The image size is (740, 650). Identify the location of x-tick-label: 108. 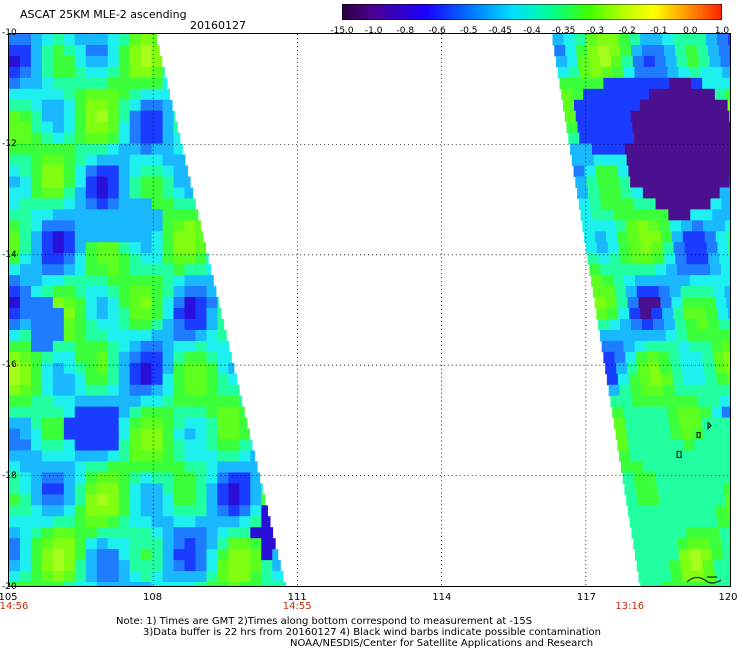
(153, 597).